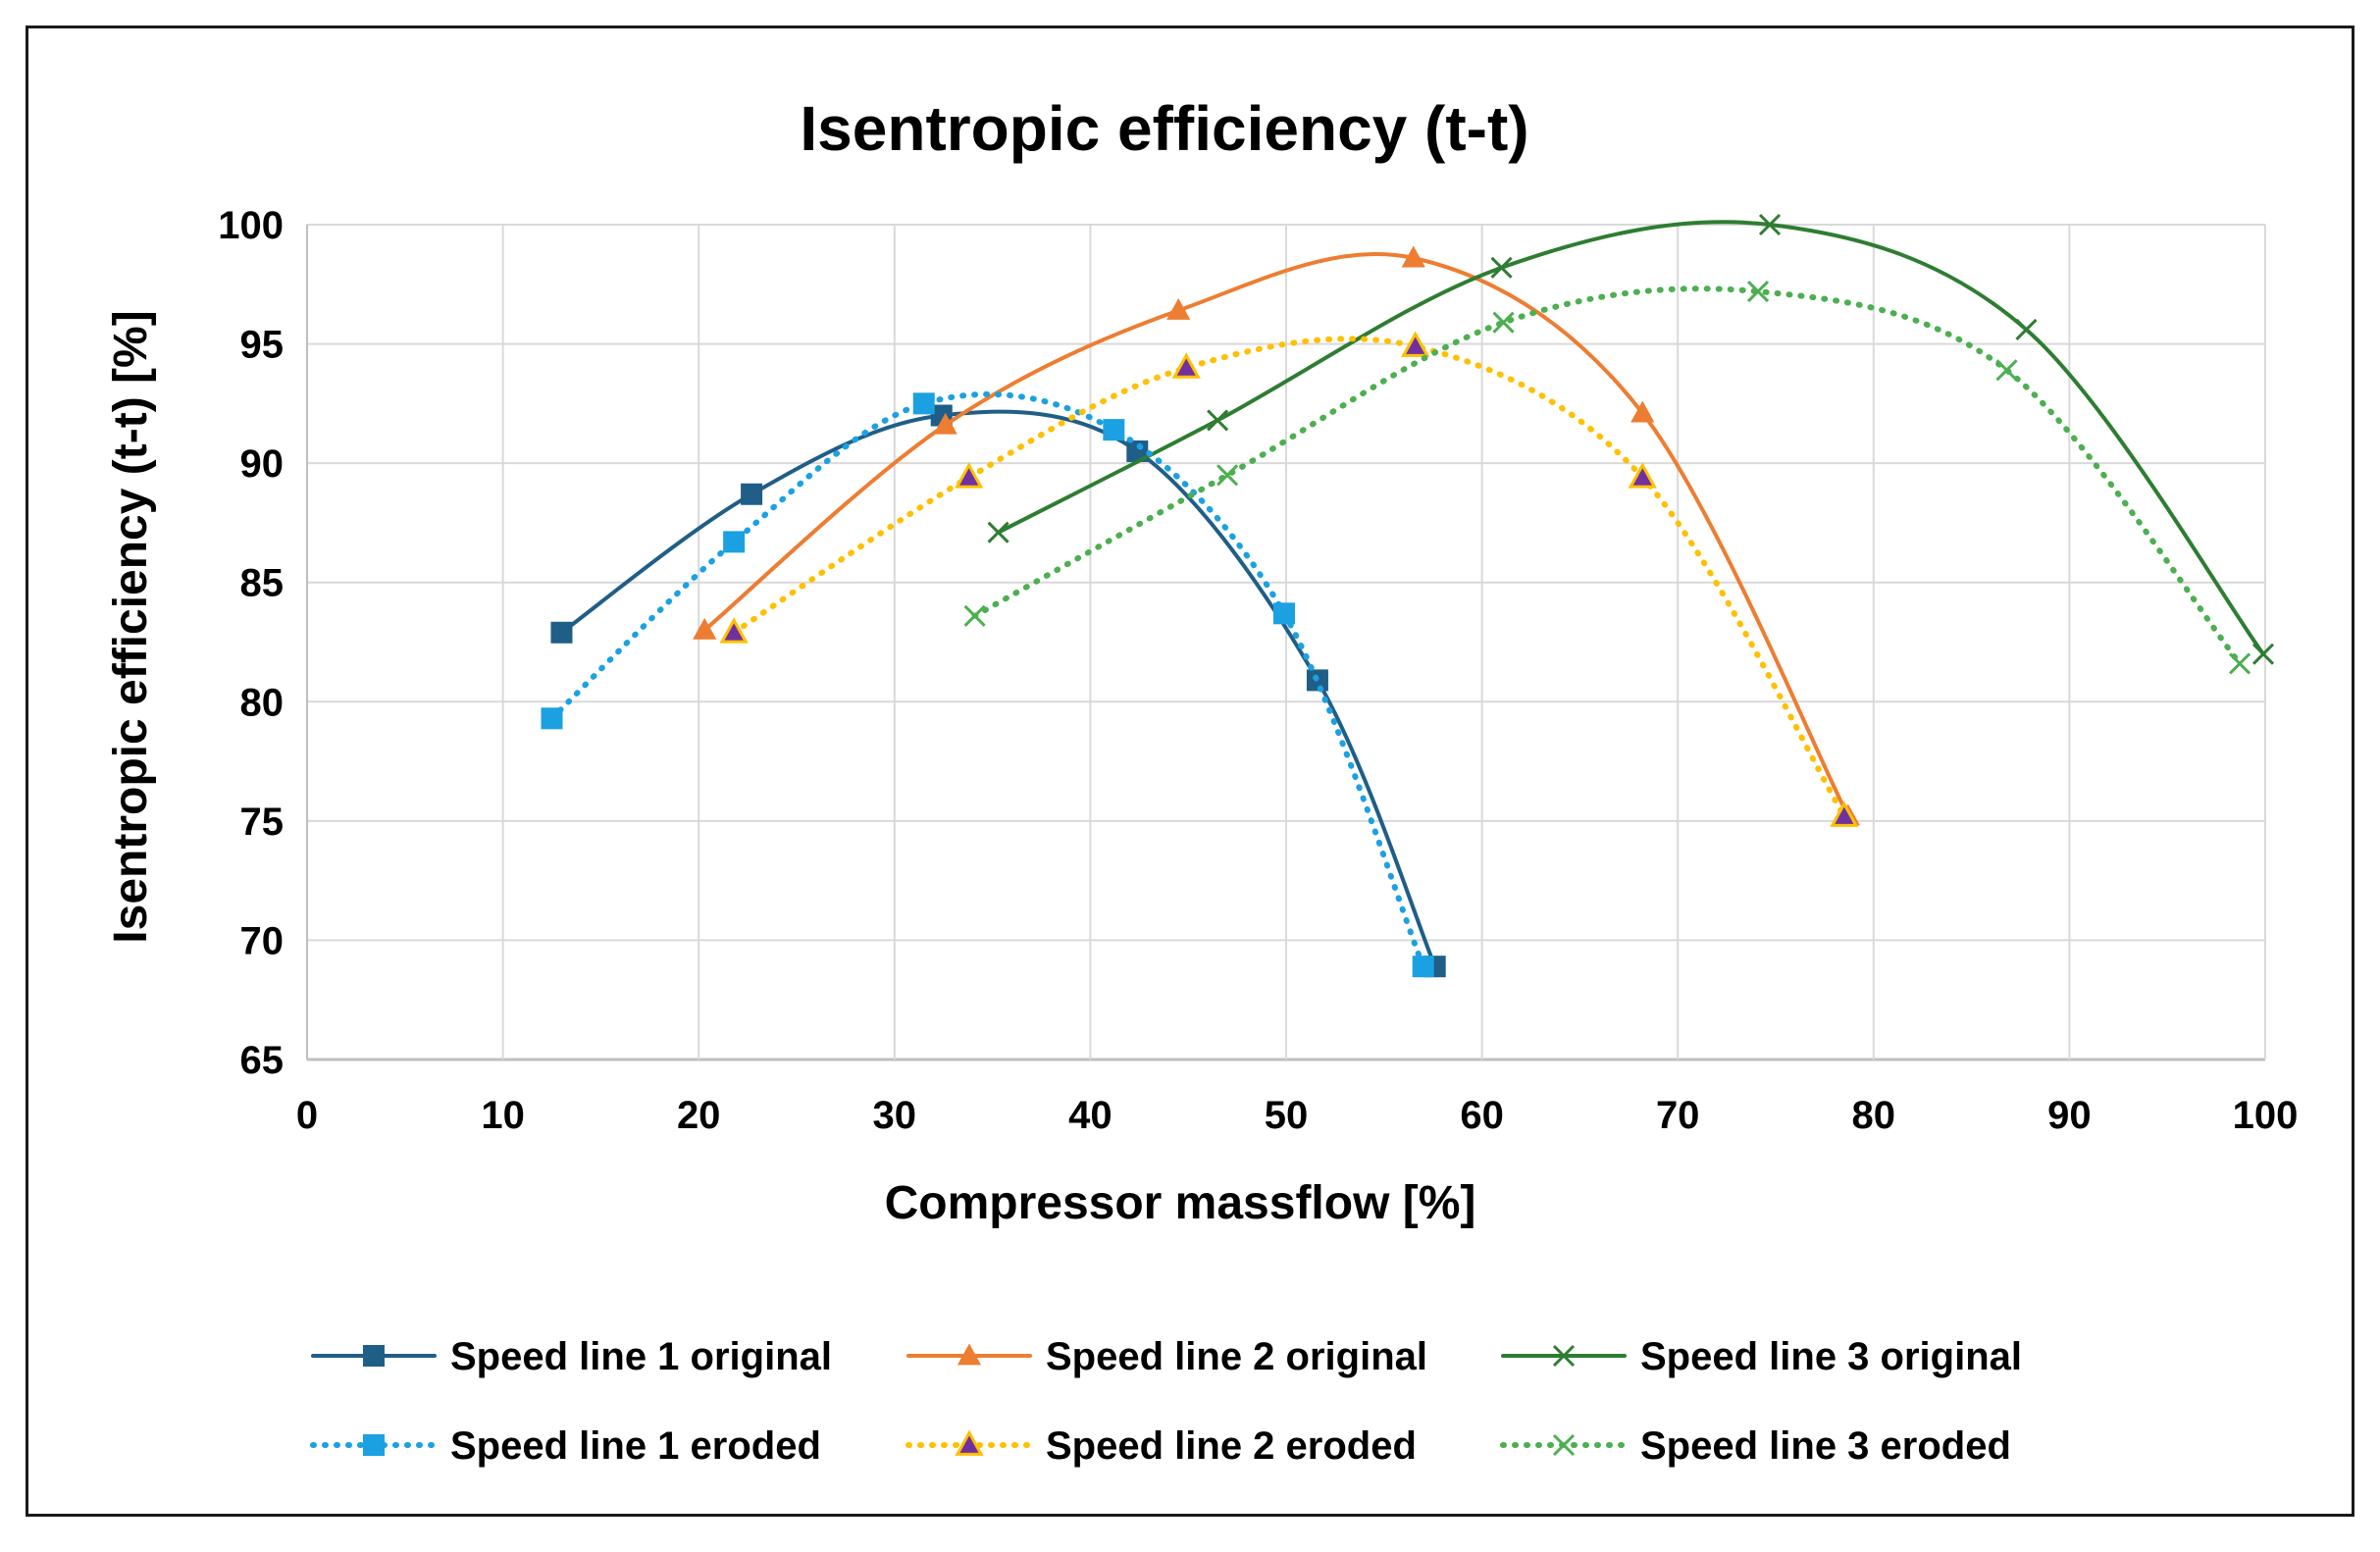 The width and height of the screenshot is (2380, 1552). What do you see at coordinates (1236, 1356) in the screenshot?
I see `legend-label: Speed line 2 original` at bounding box center [1236, 1356].